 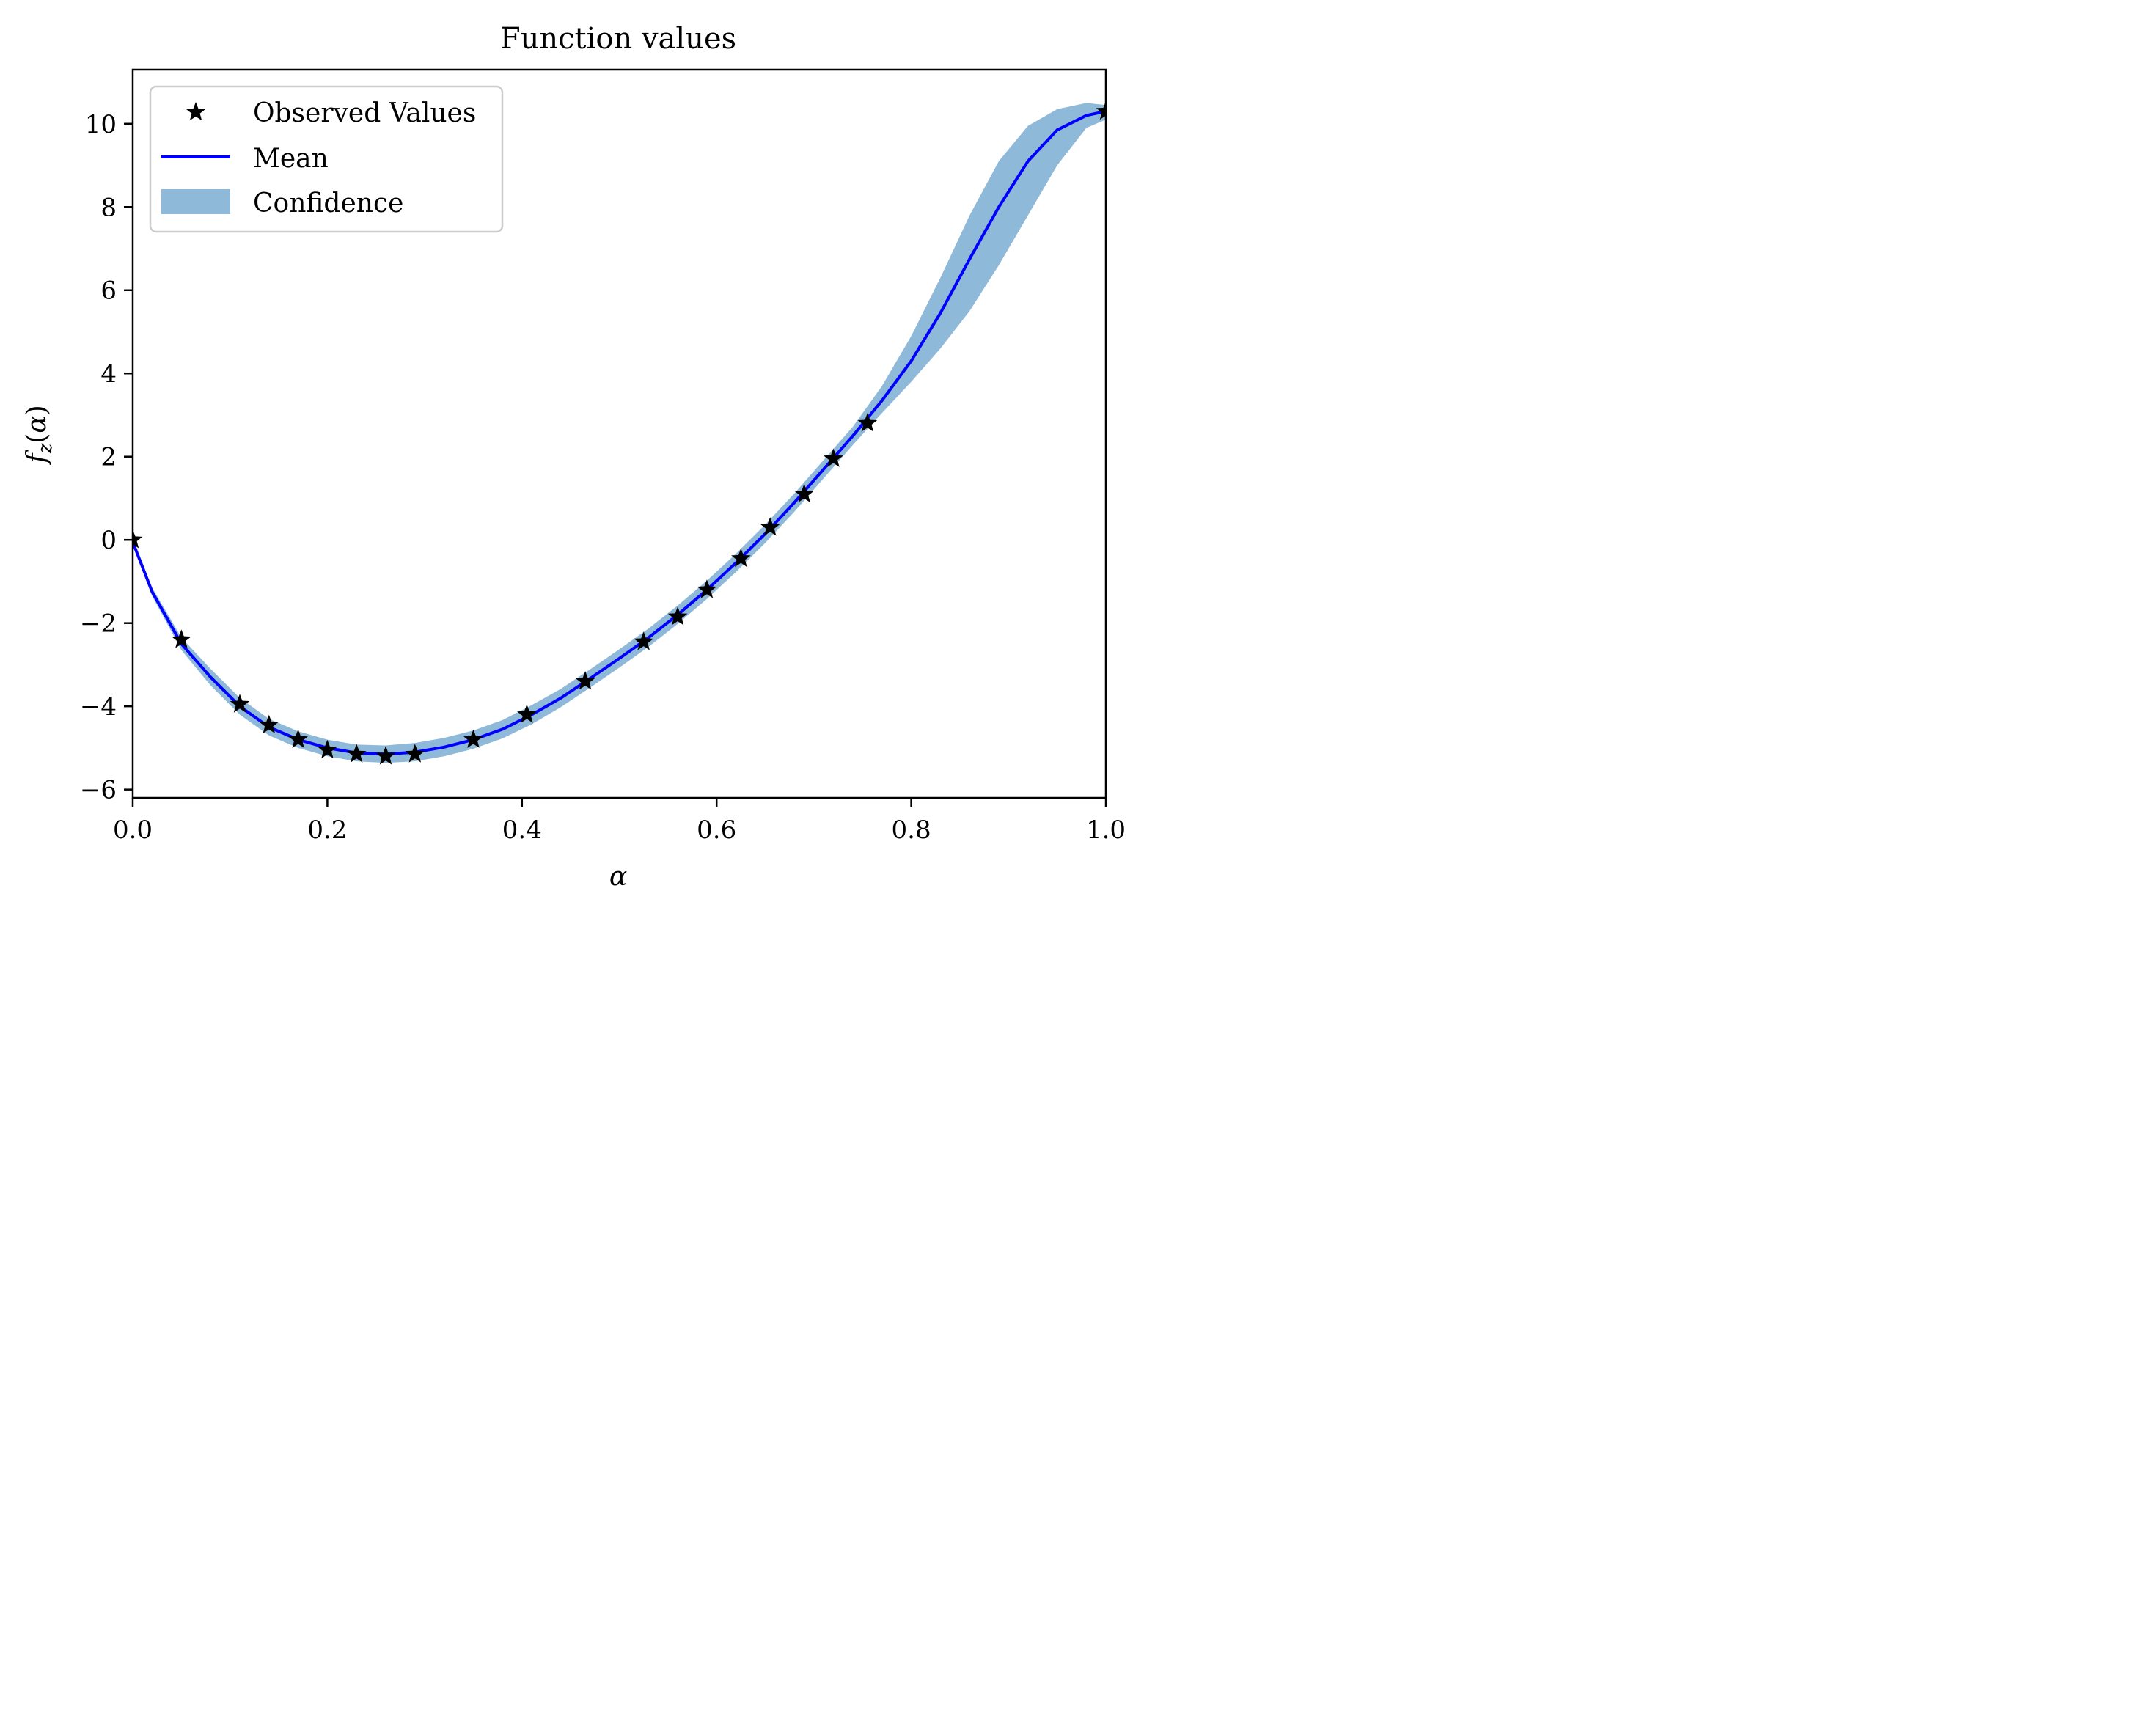 What do you see at coordinates (716, 830) in the screenshot?
I see `x-tick-label: 0.6` at bounding box center [716, 830].